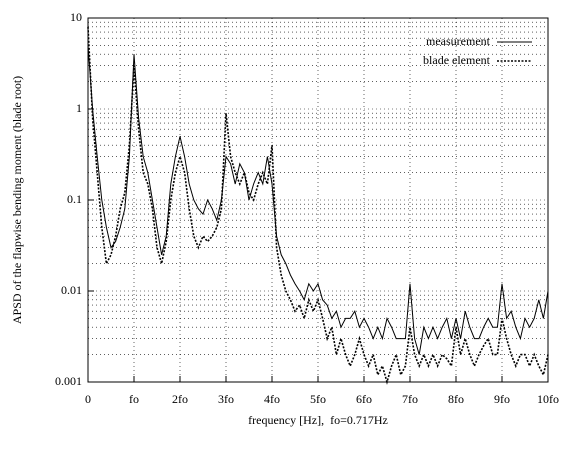 The height and width of the screenshot is (449, 580). What do you see at coordinates (364, 399) in the screenshot?
I see `x-tick-label: 6fo` at bounding box center [364, 399].